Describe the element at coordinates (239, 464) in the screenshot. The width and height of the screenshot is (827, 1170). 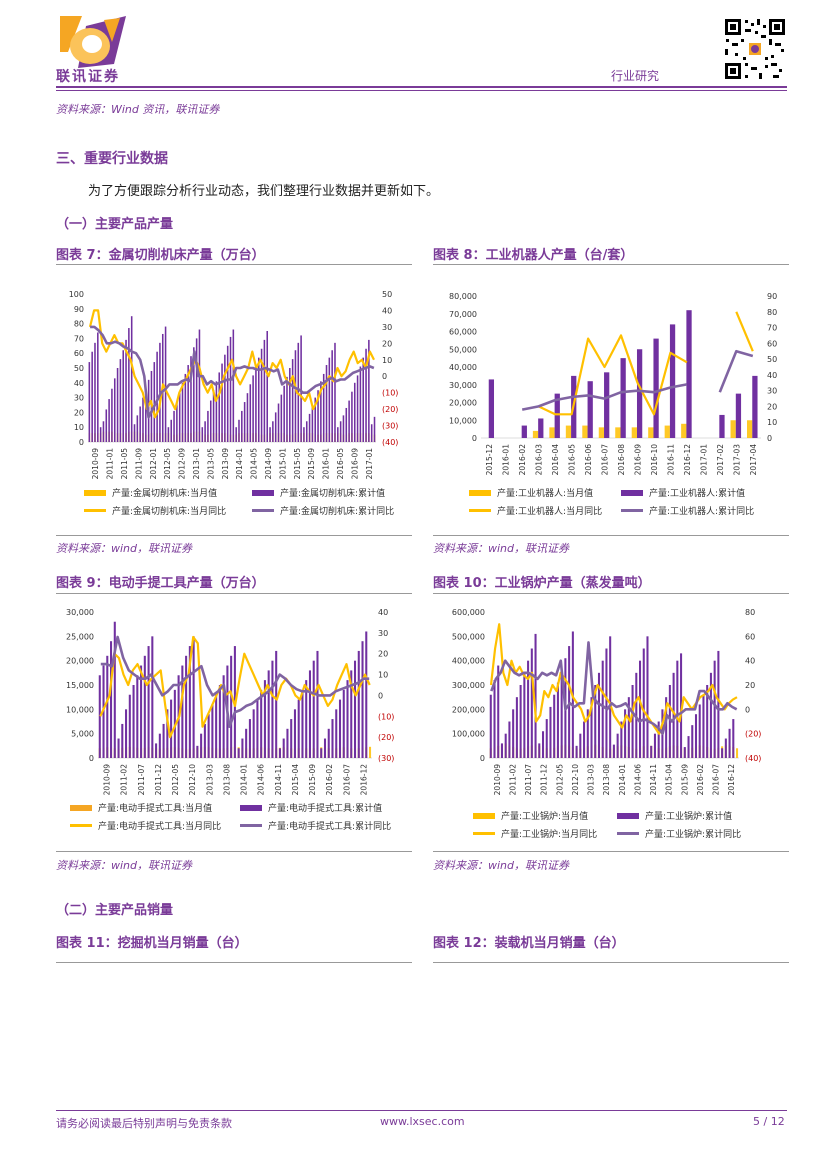
I see `x-tick-label: 2014-01` at that location.